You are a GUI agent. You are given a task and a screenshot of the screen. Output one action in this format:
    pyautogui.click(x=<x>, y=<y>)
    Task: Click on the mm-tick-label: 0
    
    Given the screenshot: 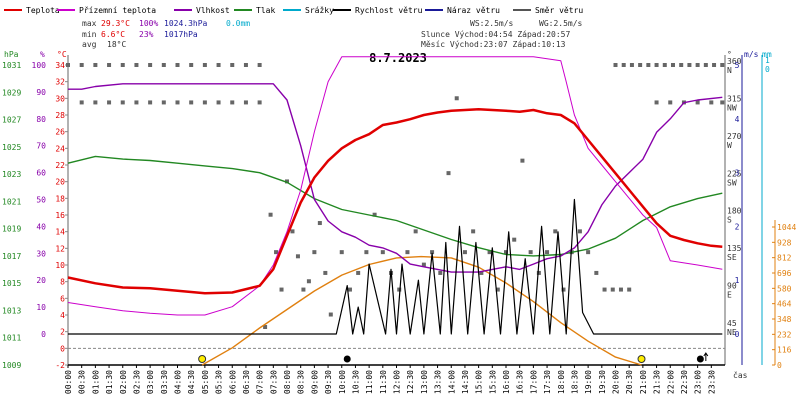 What is the action you would take?
    pyautogui.click(x=767, y=69)
    